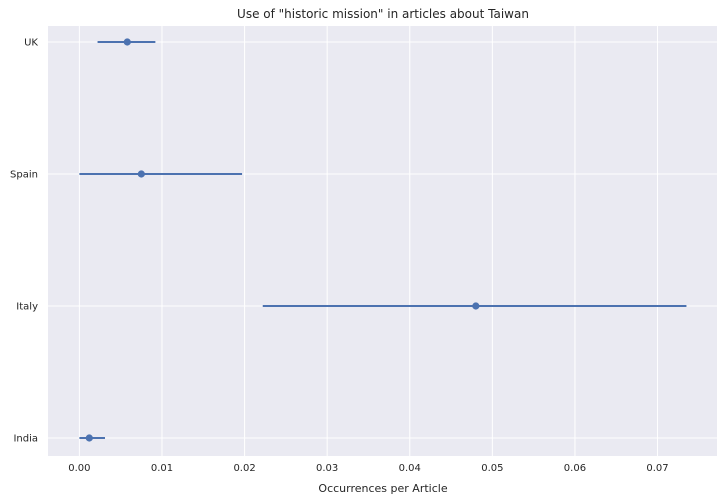 This screenshot has height=501, width=724. What do you see at coordinates (492, 468) in the screenshot?
I see `x-tick-label: 0.05` at bounding box center [492, 468].